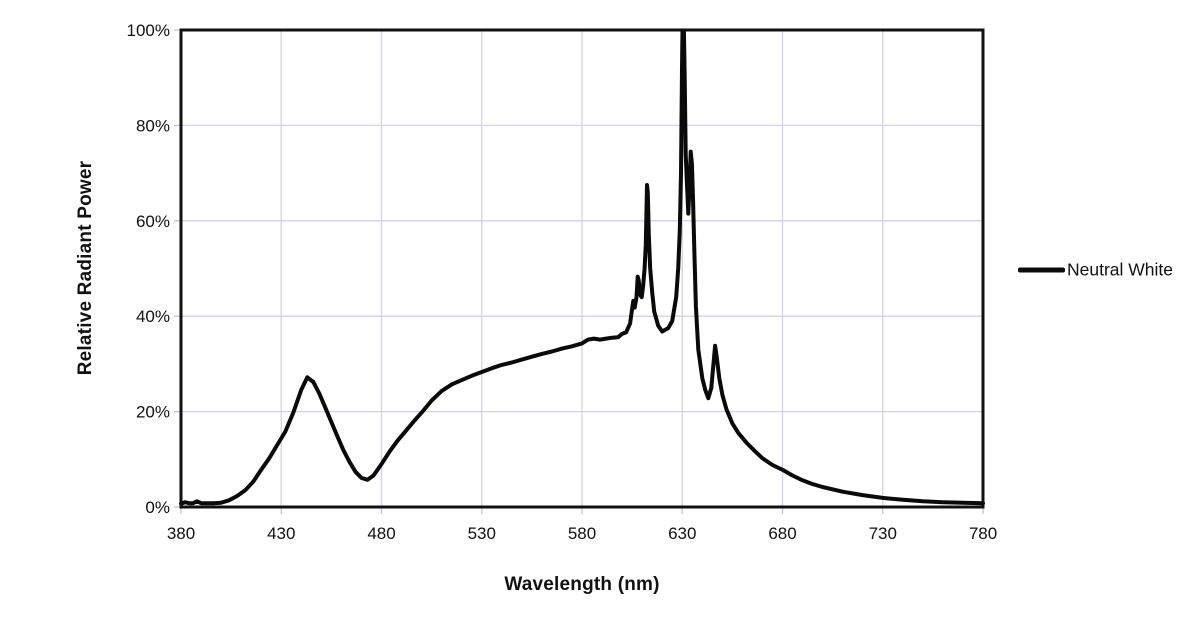 The image size is (1200, 624). I want to click on x-tick-label: 380, so click(181, 533).